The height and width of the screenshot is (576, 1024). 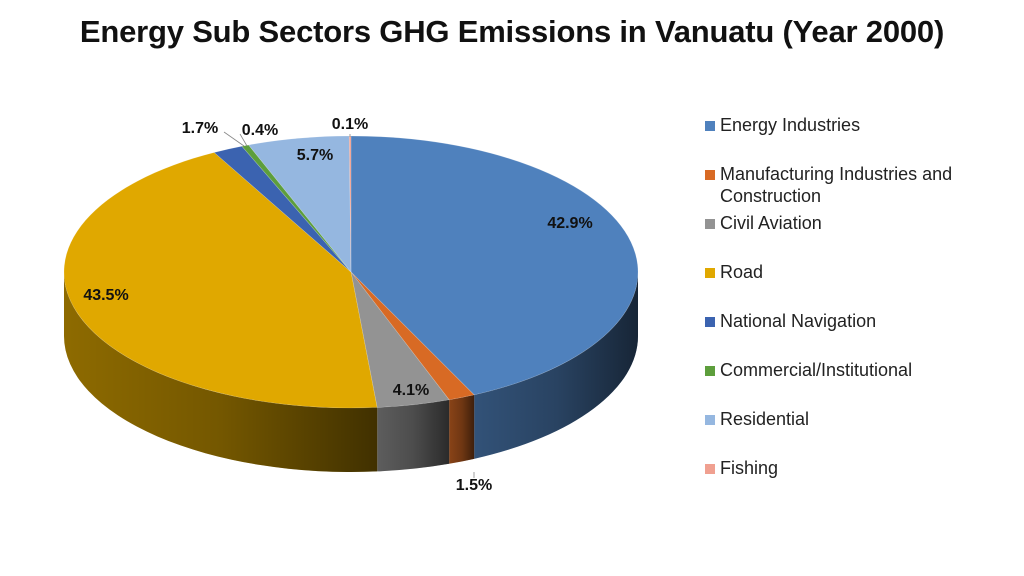 What do you see at coordinates (710, 371) in the screenshot?
I see `legend-swatch-commercial-institutional` at bounding box center [710, 371].